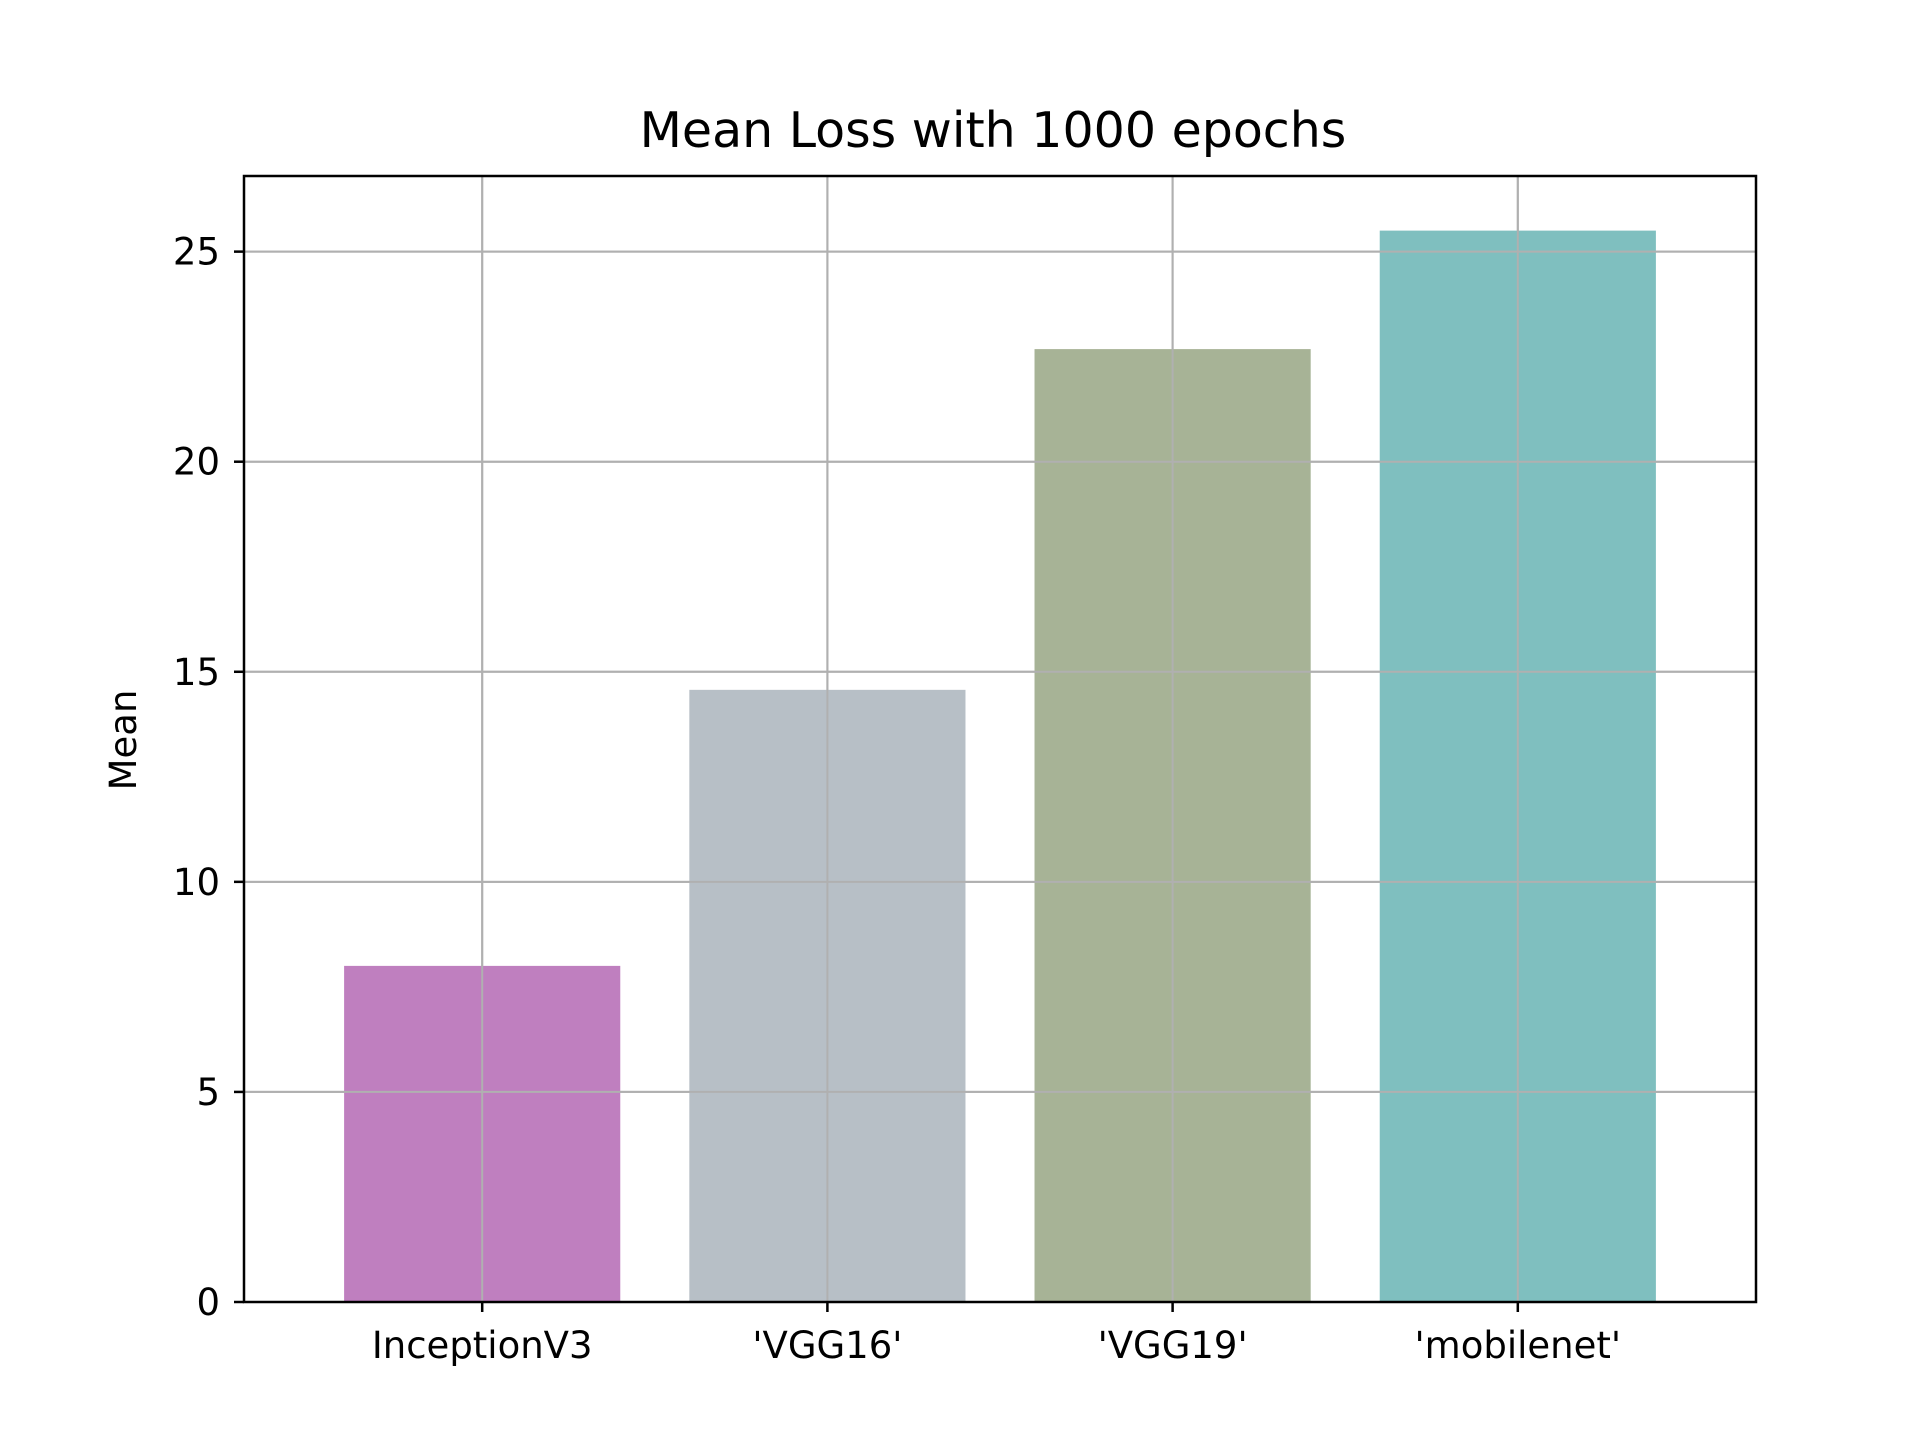 Image resolution: width=1920 pixels, height=1444 pixels. What do you see at coordinates (208, 1302) in the screenshot?
I see `y-tick-label: 0` at bounding box center [208, 1302].